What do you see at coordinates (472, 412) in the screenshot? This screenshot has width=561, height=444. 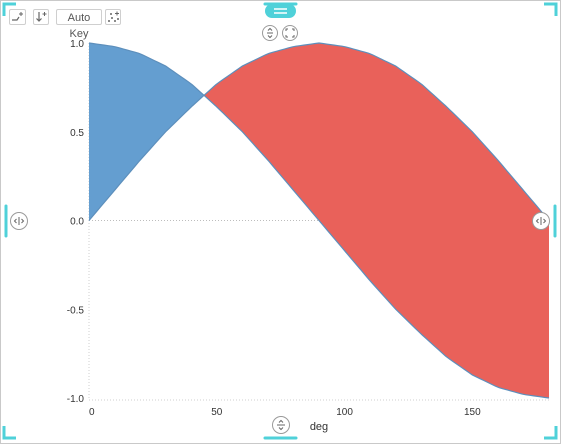 I see `x-tick-label: 150` at bounding box center [472, 412].